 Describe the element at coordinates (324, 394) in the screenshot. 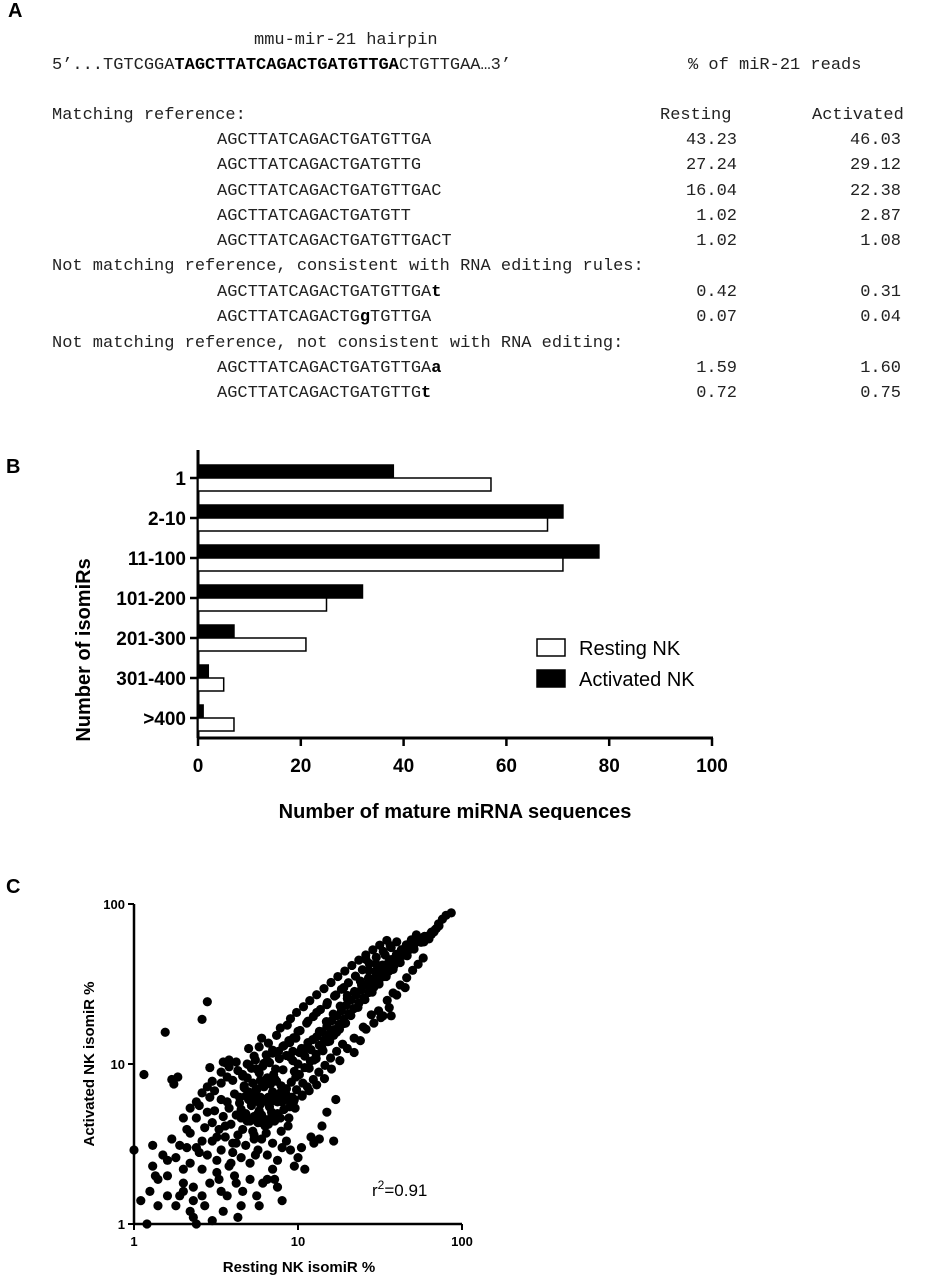

I see `isomir-sequence: AGCTTATCAGACTGATGTTGt` at that location.